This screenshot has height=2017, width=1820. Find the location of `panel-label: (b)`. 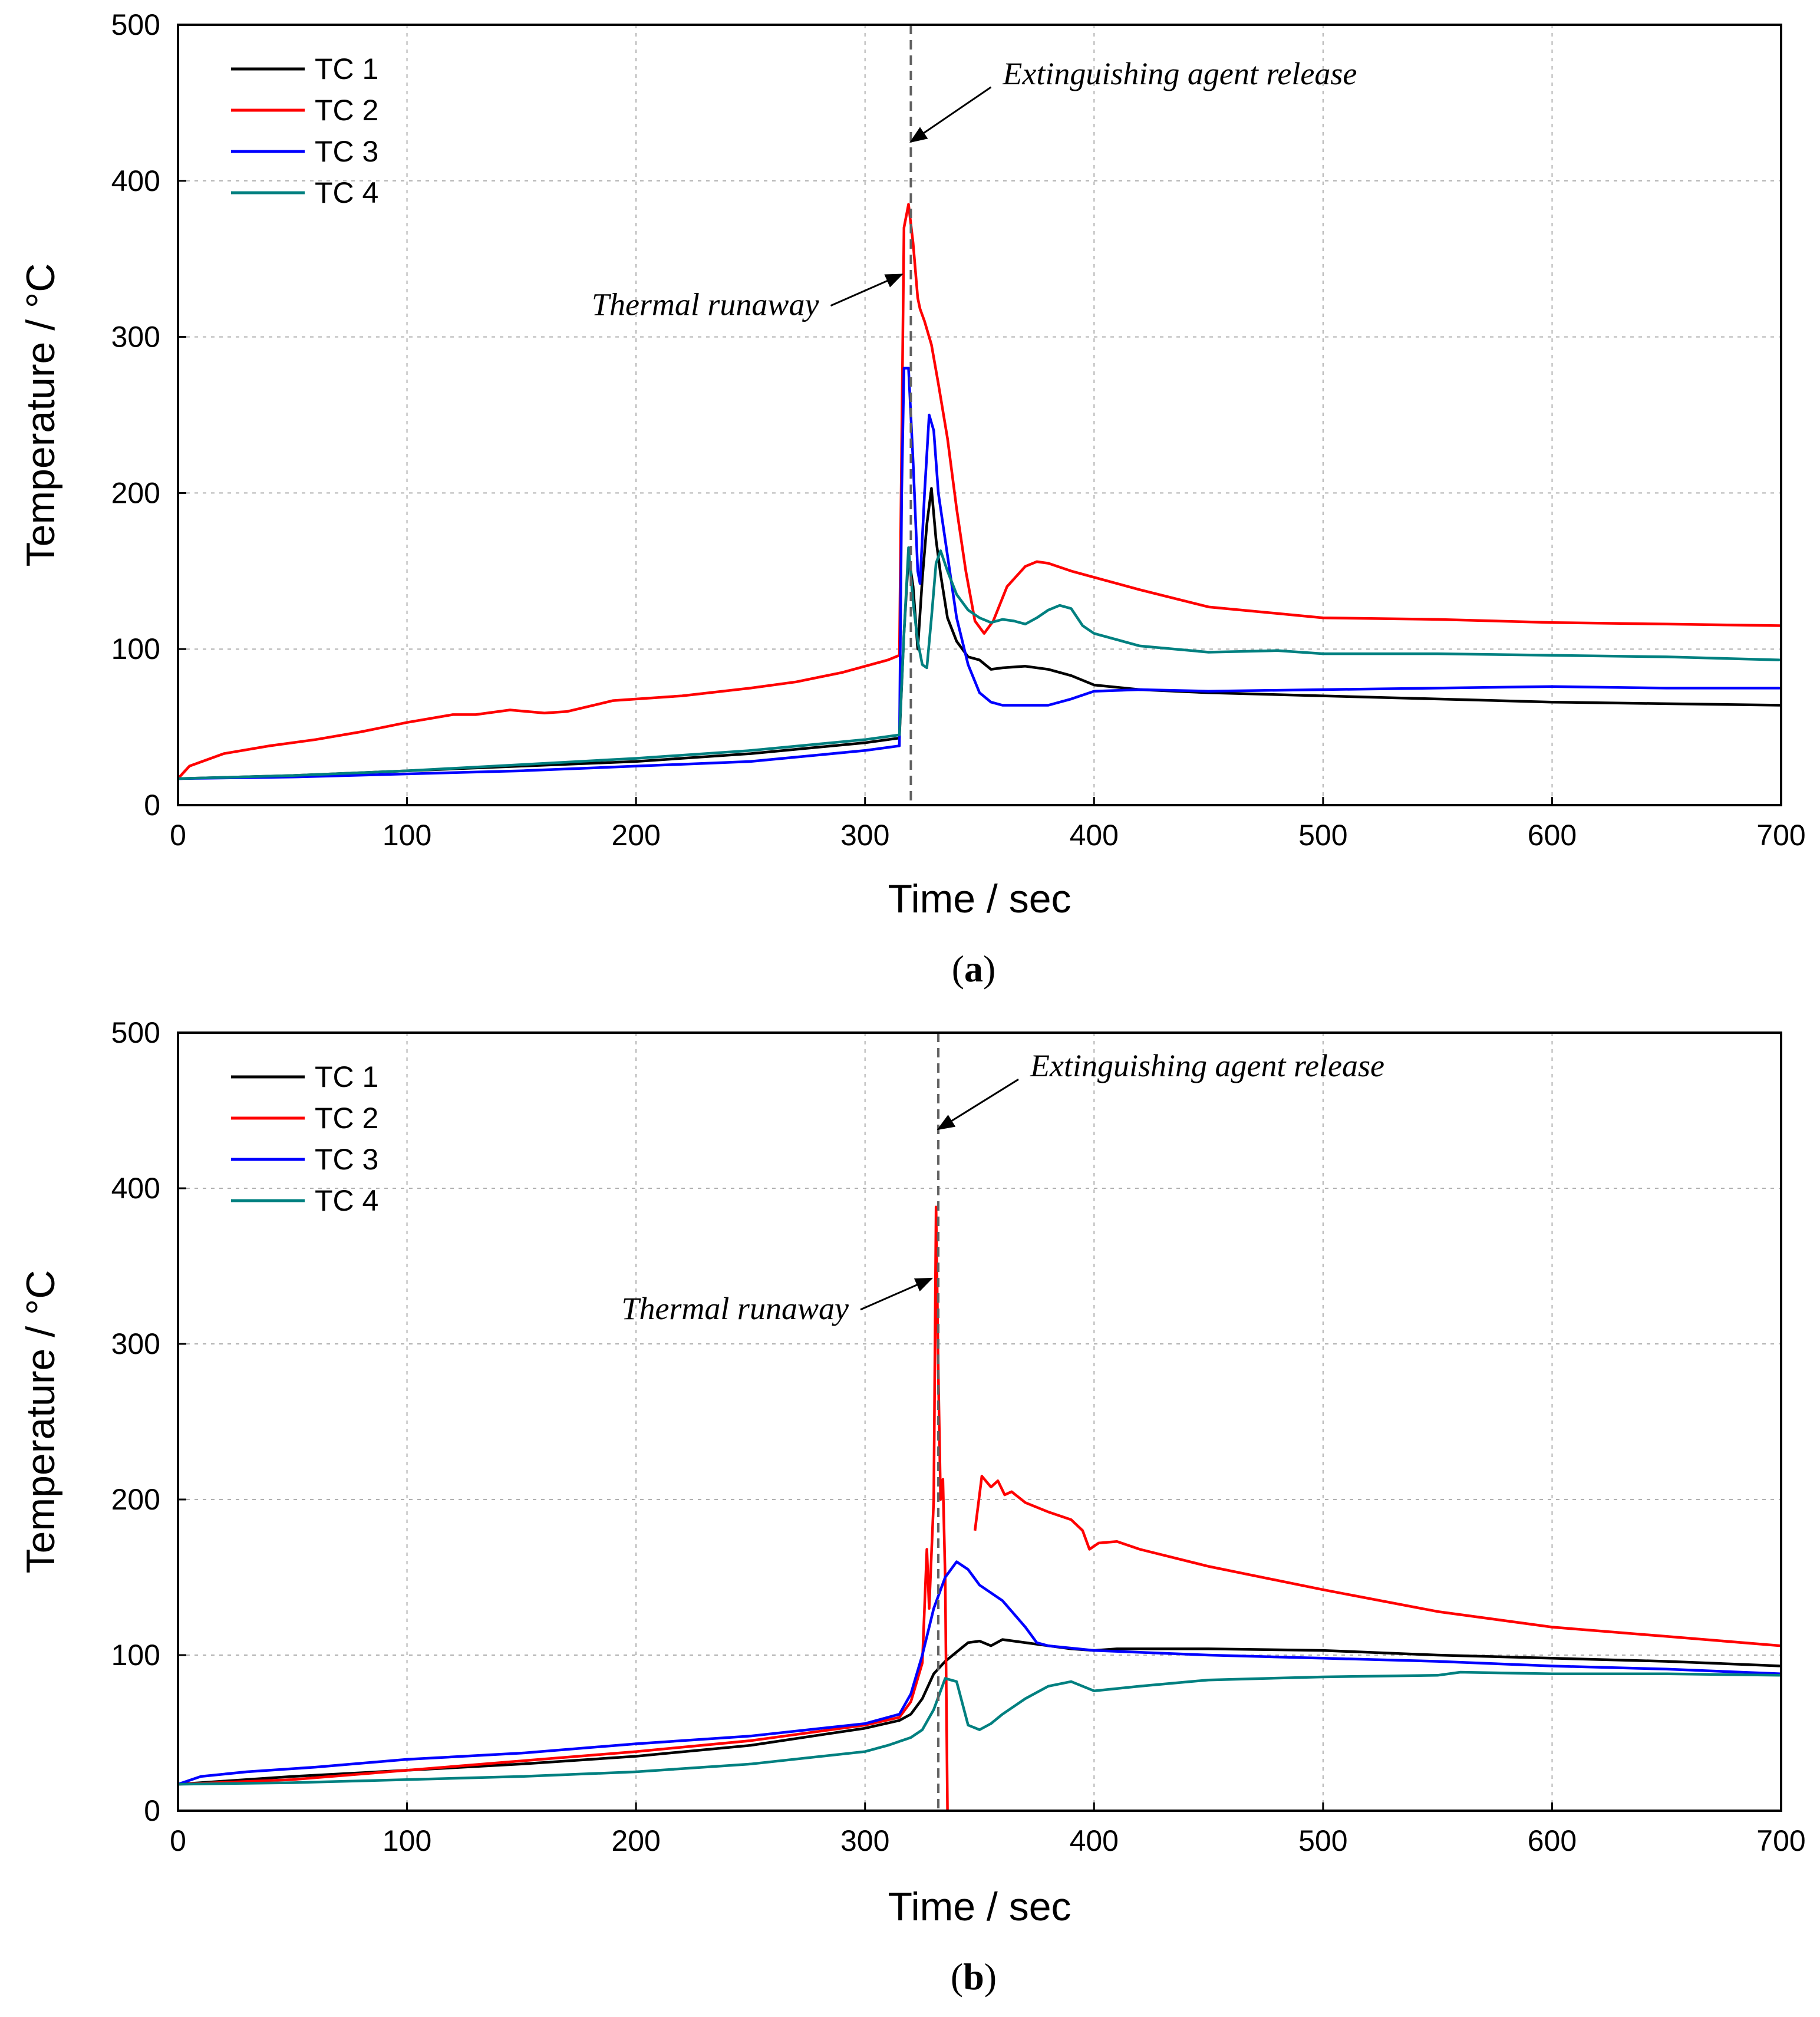

panel-label: (b) is located at coordinates (974, 1977).